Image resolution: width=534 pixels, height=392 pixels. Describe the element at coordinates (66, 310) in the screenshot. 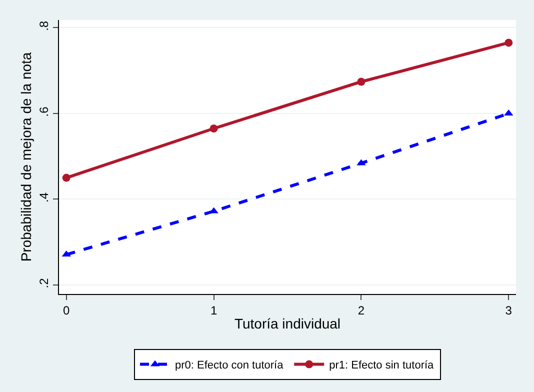

I see `x-tick-label: 0` at that location.